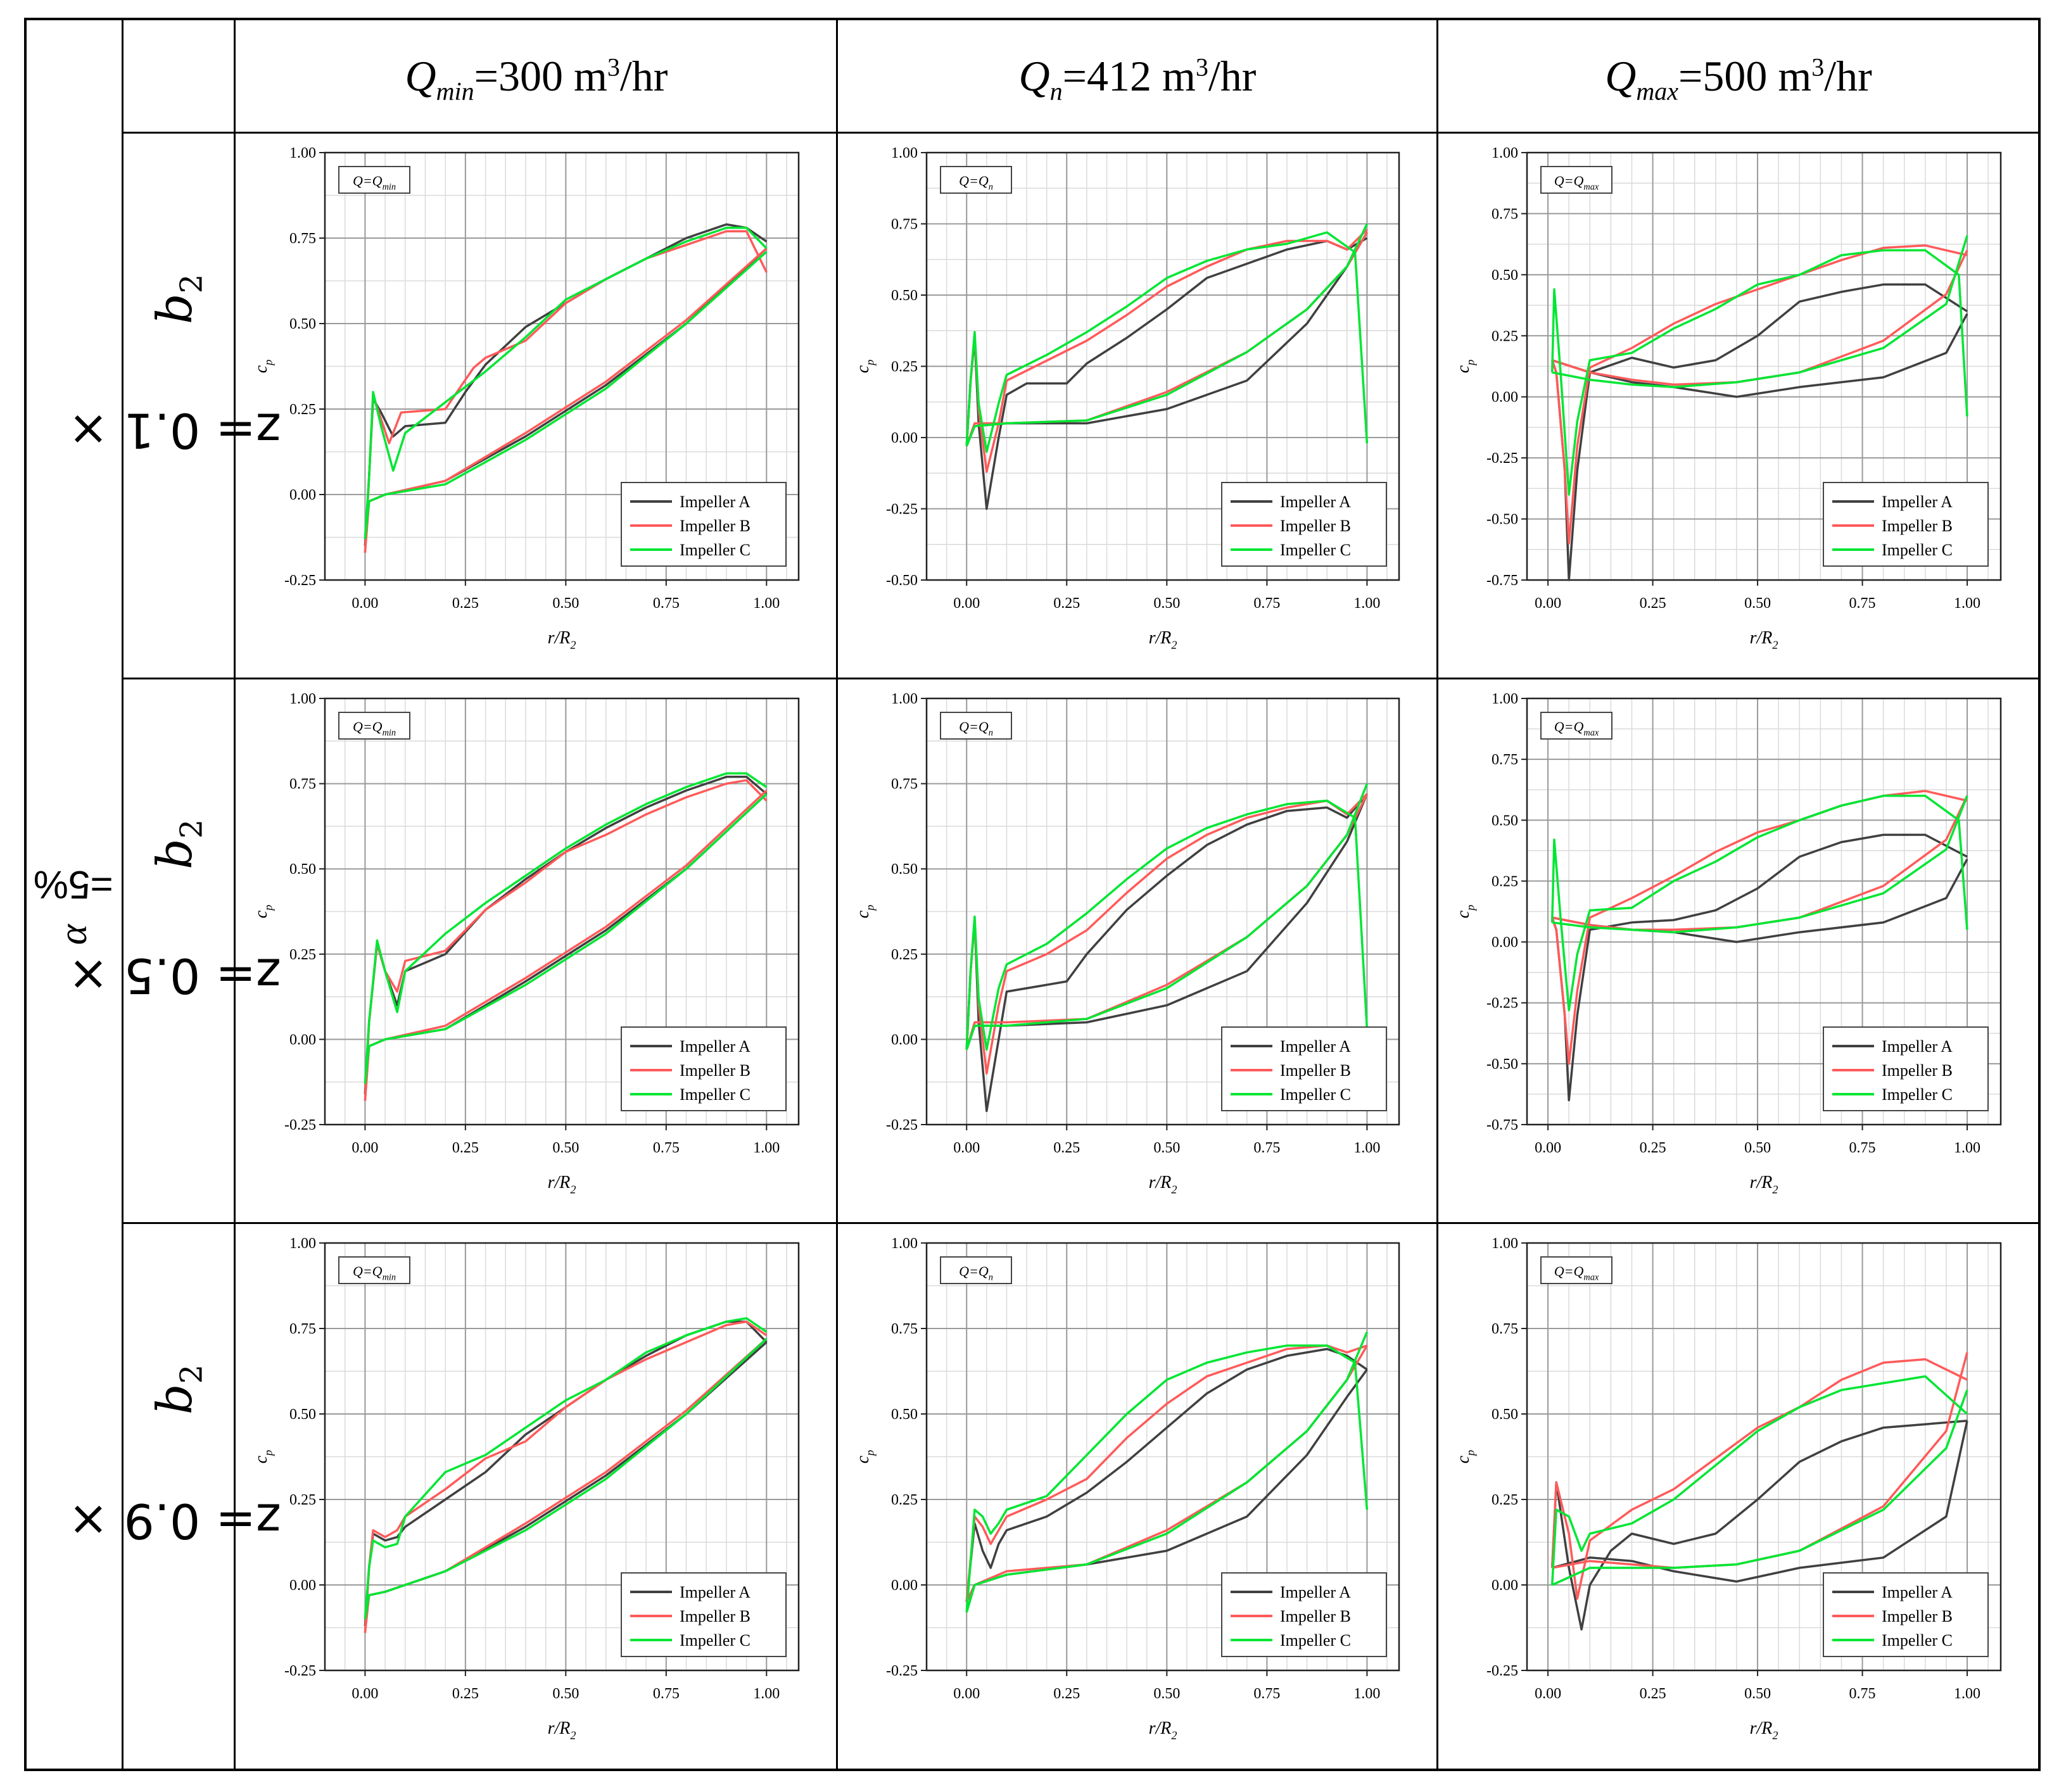 Image resolution: width=2059 pixels, height=1792 pixels. What do you see at coordinates (1266, 603) in the screenshot?
I see `x-tick-label: 0.75` at bounding box center [1266, 603].